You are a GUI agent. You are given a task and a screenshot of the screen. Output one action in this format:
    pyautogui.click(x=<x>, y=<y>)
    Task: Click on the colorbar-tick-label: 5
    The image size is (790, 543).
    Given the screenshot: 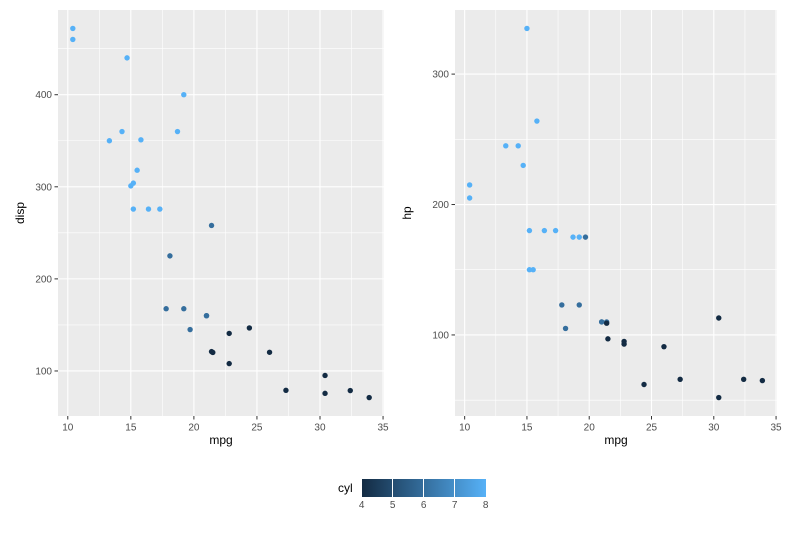 What is the action you would take?
    pyautogui.click(x=392, y=505)
    